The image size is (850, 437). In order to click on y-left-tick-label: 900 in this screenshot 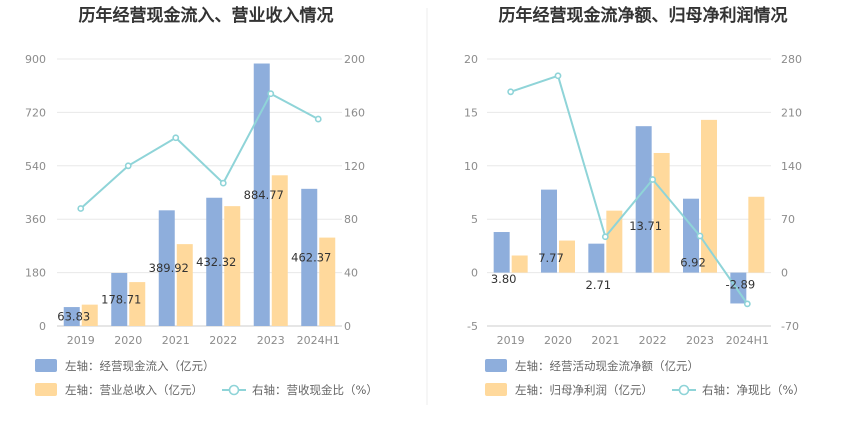, I will do `click(35, 59)`.